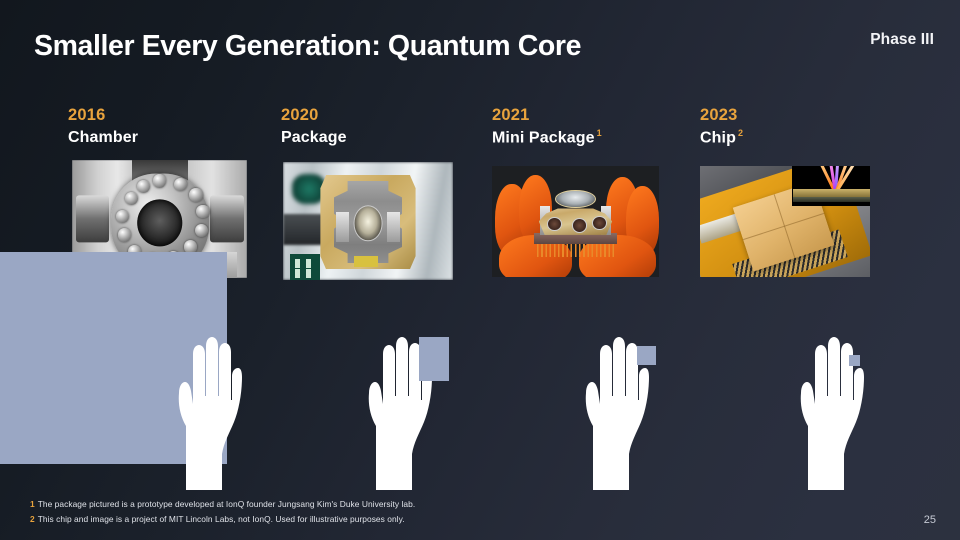 The image size is (960, 540). What do you see at coordinates (434, 359) in the screenshot?
I see `scale-block-package` at bounding box center [434, 359].